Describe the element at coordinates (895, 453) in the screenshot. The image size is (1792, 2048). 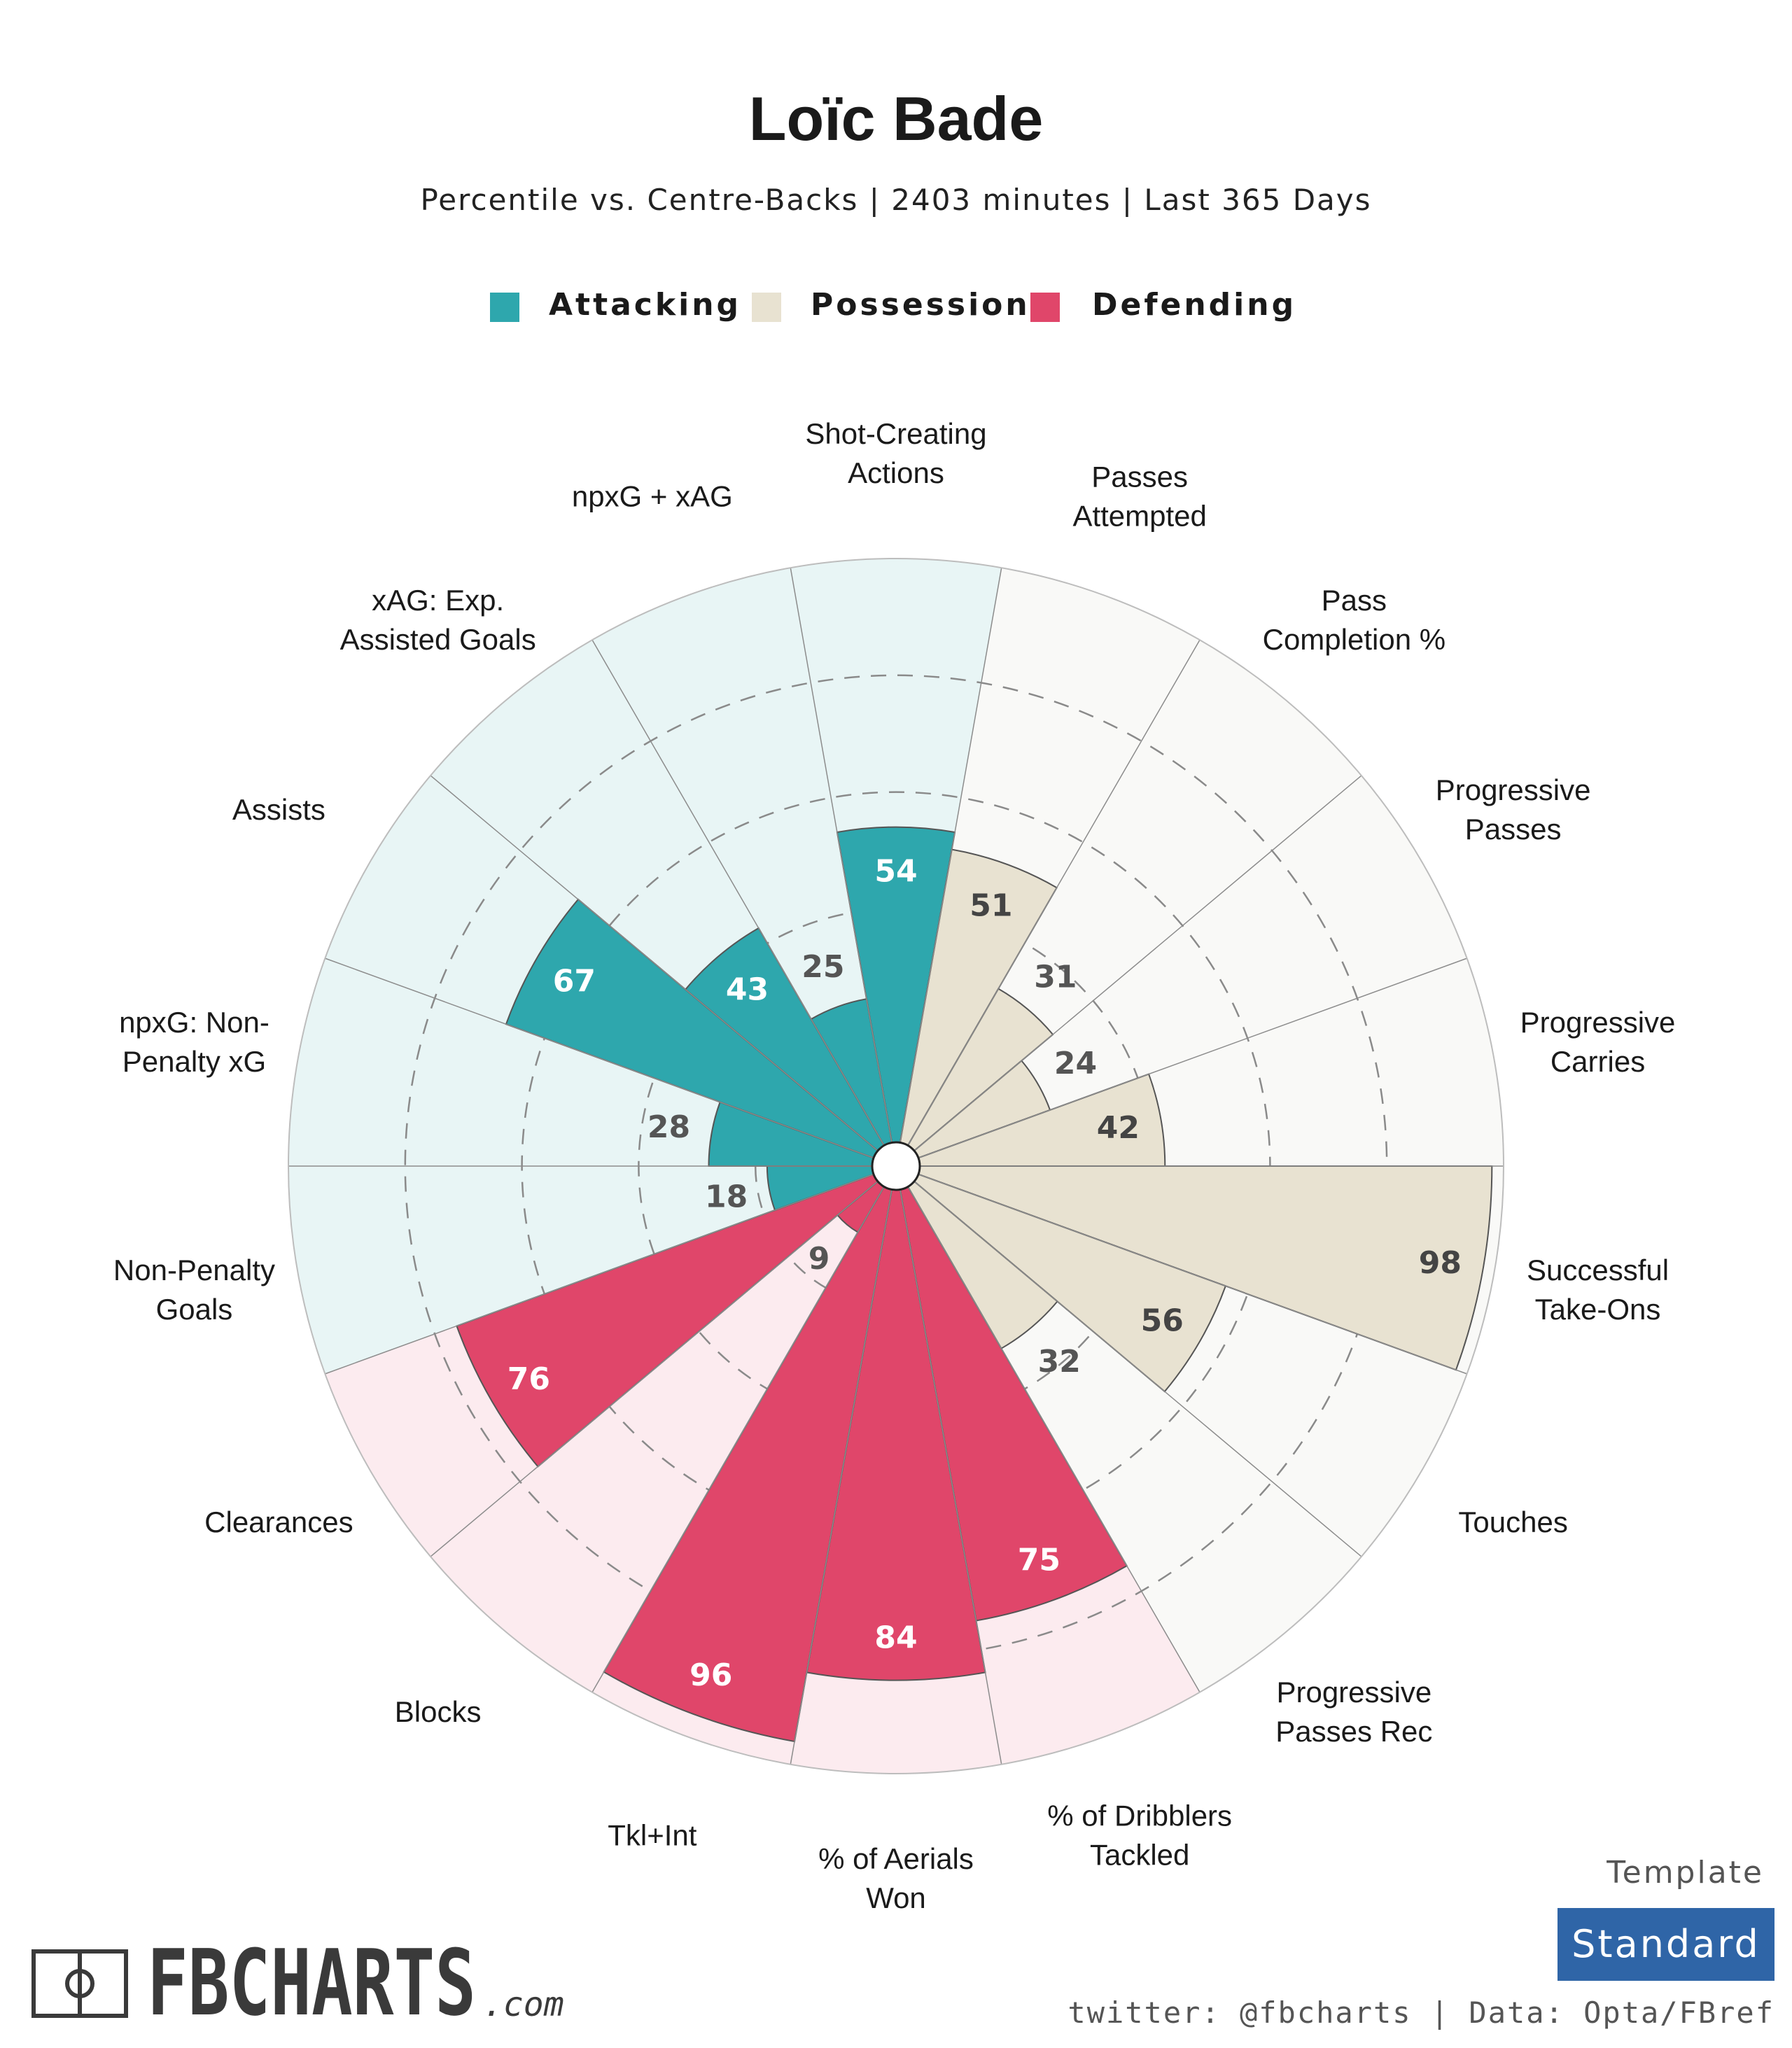
I see `category-label: Shot-Creating Actions` at that location.